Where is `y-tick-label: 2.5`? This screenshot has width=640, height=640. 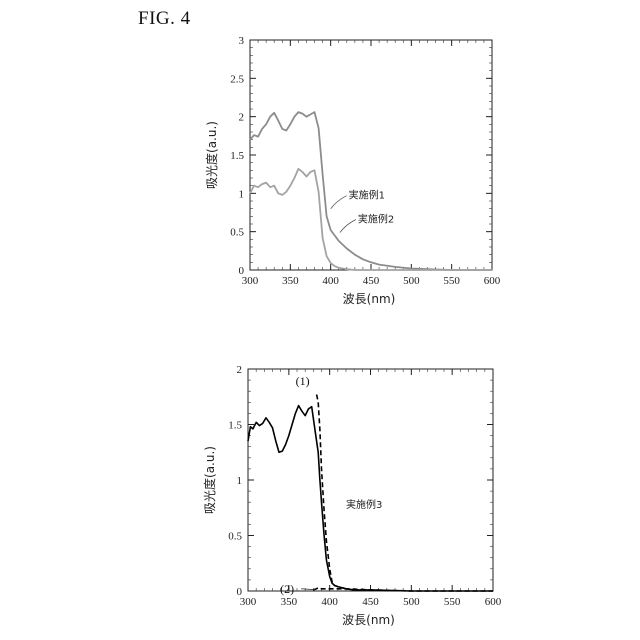
y-tick-label: 2.5 is located at coordinates (237, 79).